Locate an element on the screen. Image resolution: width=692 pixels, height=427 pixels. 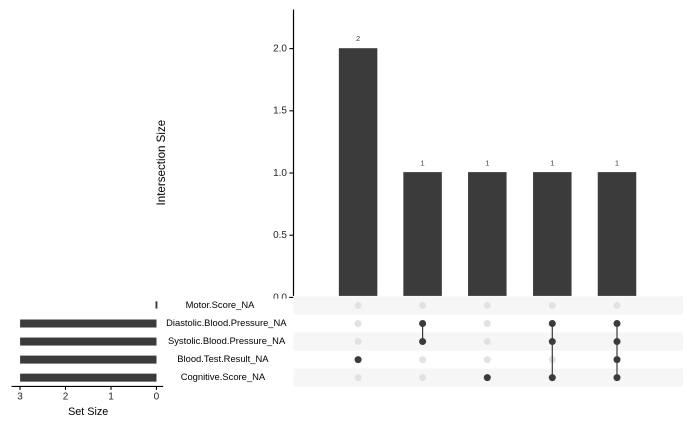
svg-text: Motor.Score_NA is located at coordinates (221, 304).